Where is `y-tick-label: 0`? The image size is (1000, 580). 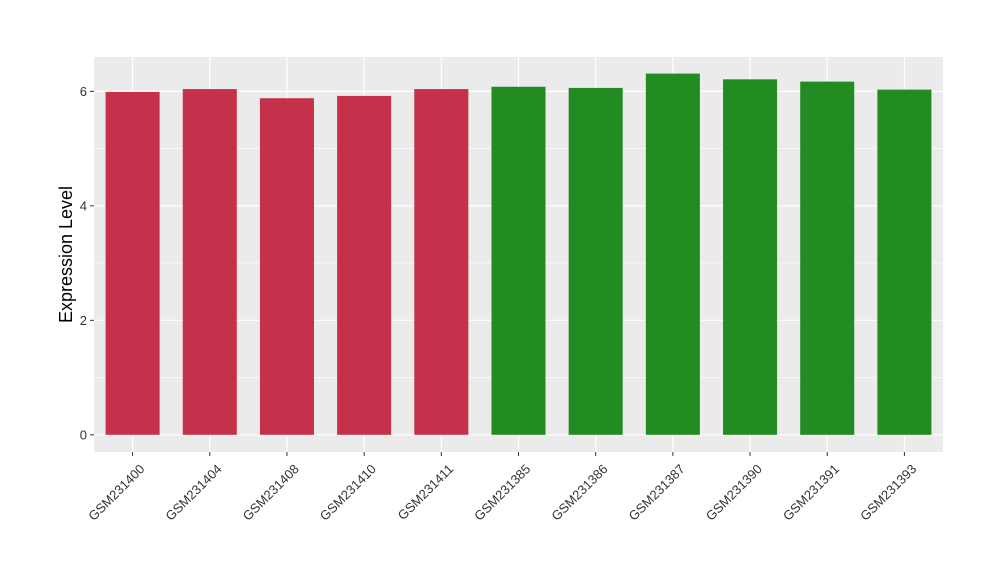
y-tick-label: 0 is located at coordinates (83, 434).